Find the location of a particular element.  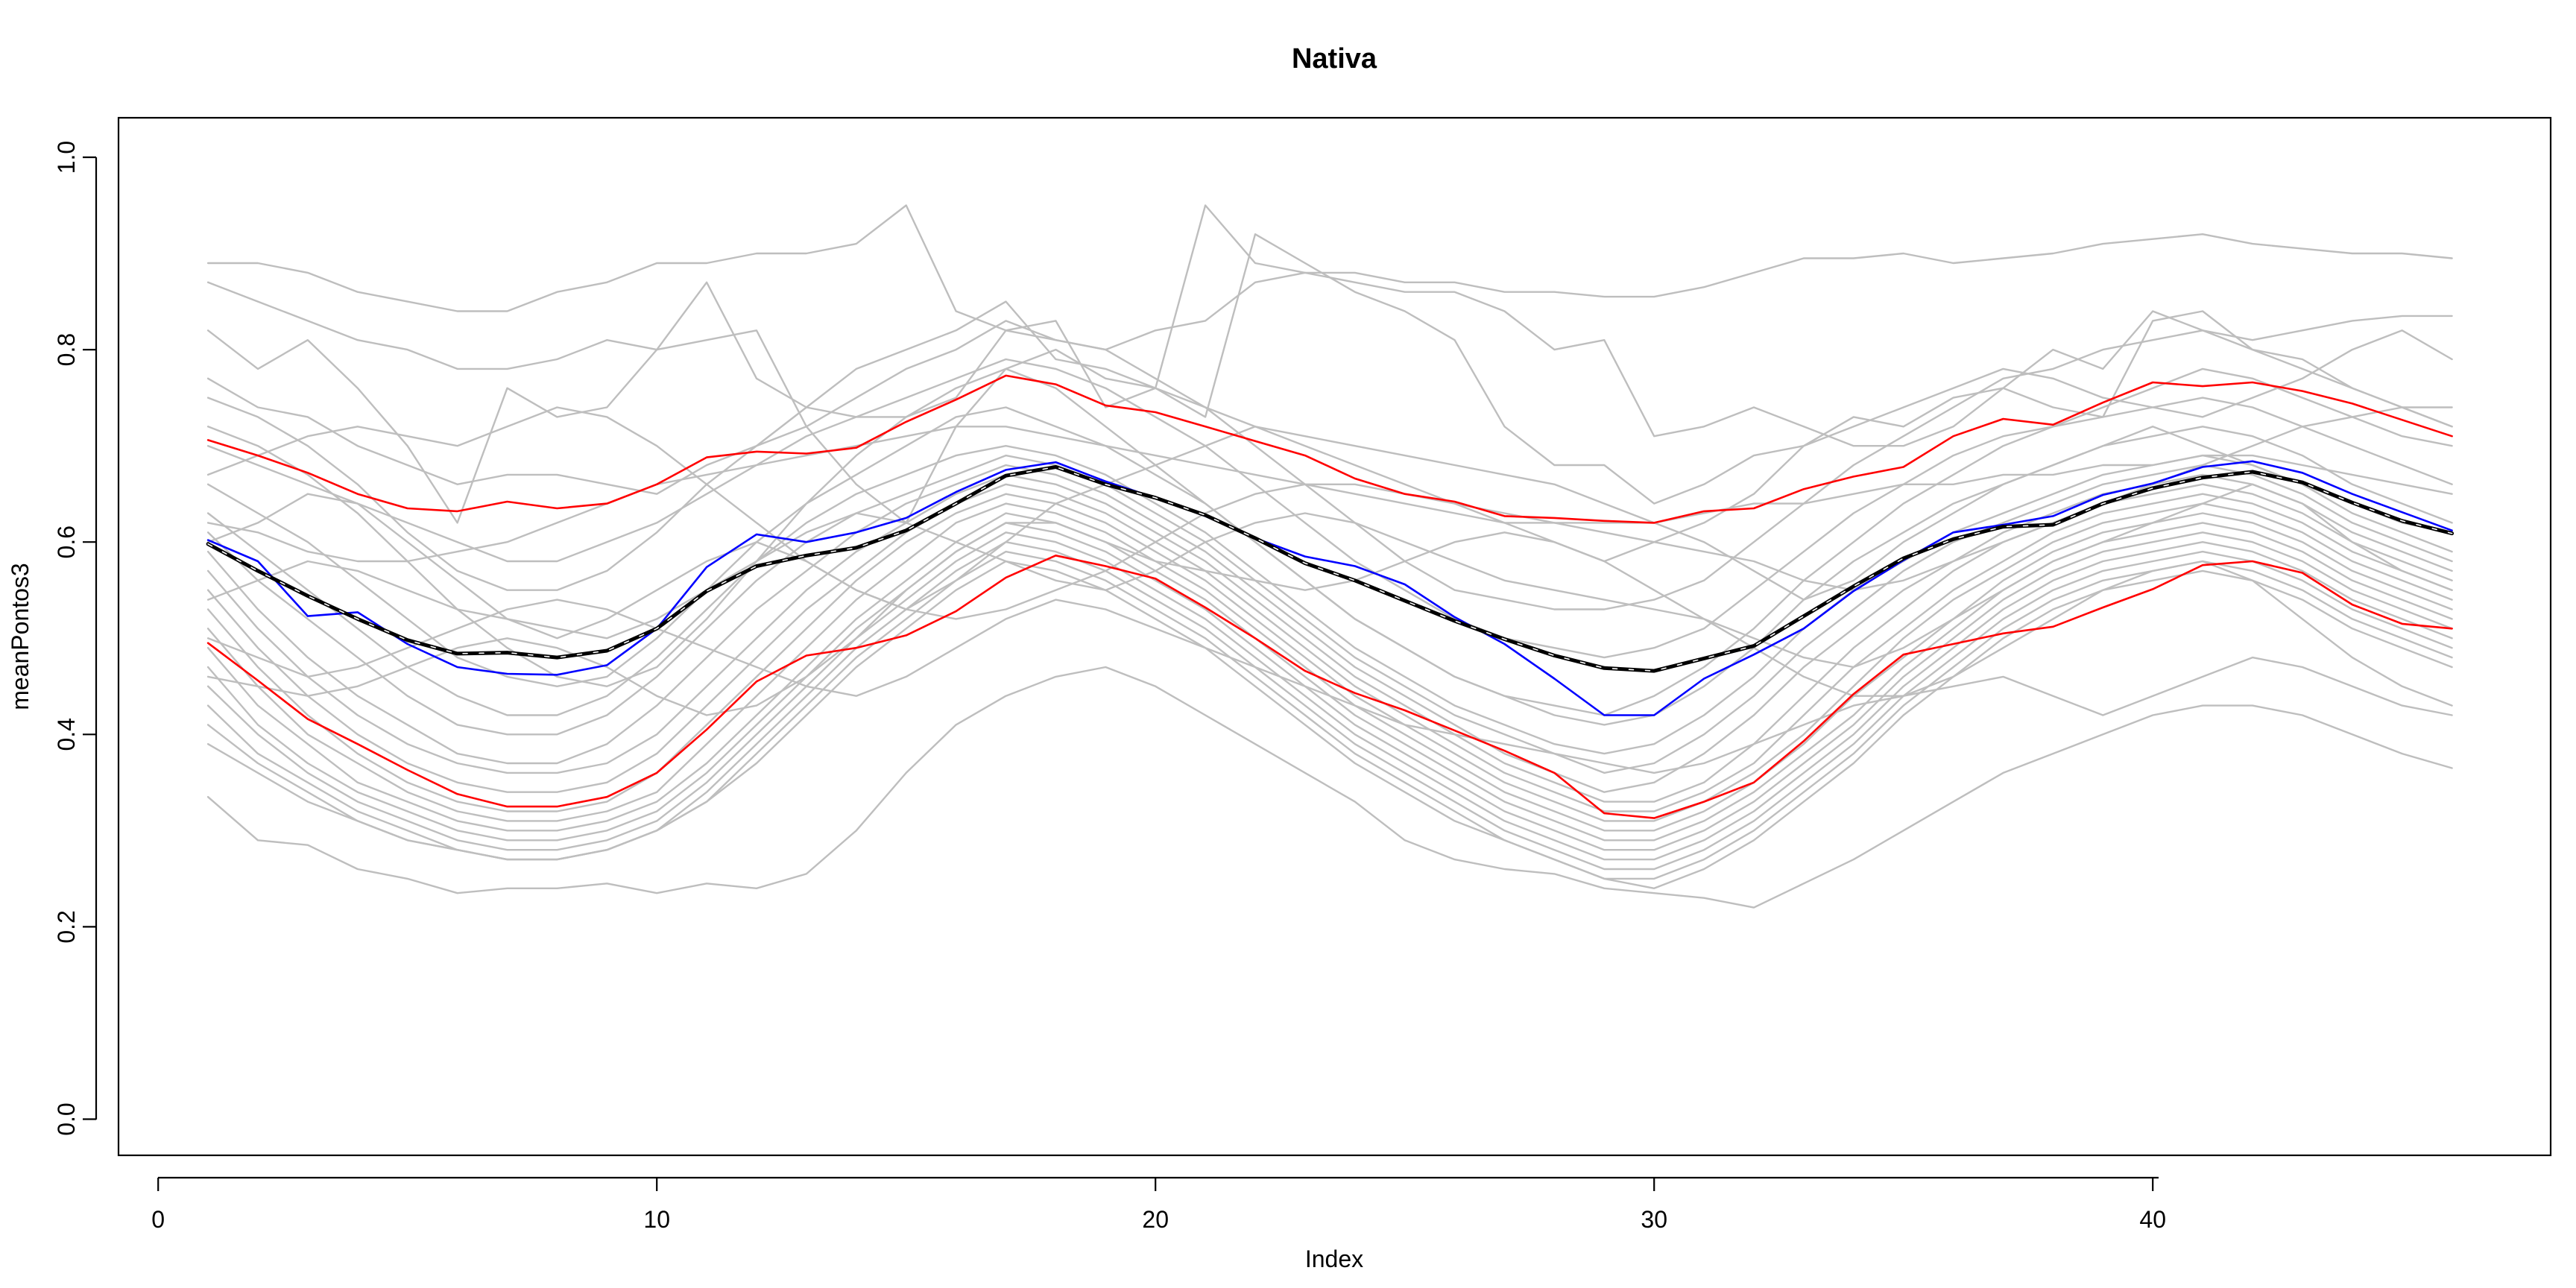

x-tick-label: 10 is located at coordinates (656, 1219).